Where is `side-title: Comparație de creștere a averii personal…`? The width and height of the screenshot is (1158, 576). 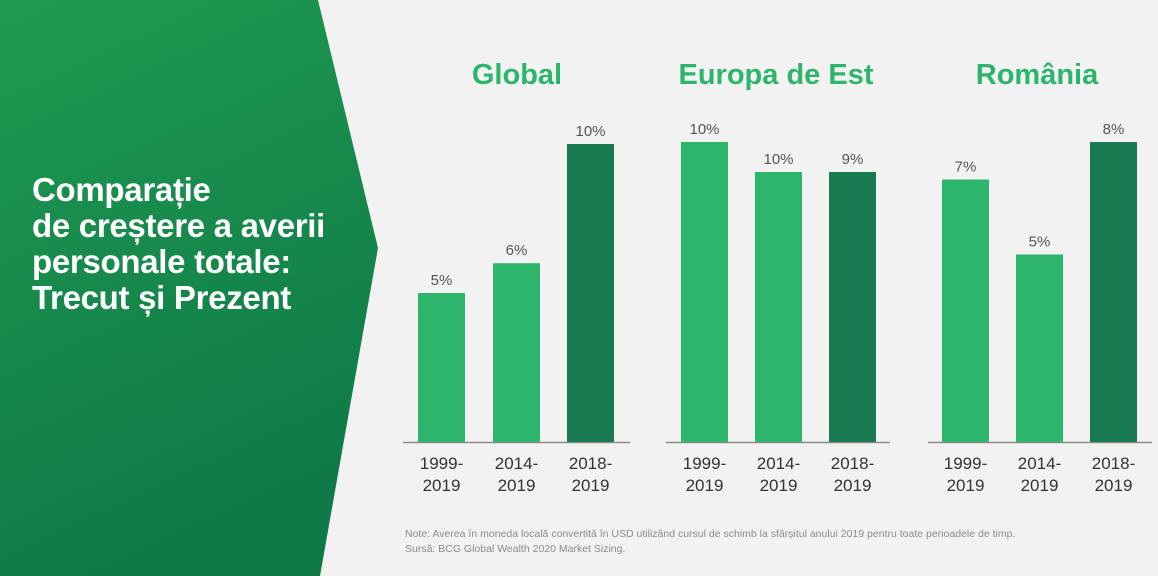 side-title: Comparație de creștere a averii personal… is located at coordinates (197, 244).